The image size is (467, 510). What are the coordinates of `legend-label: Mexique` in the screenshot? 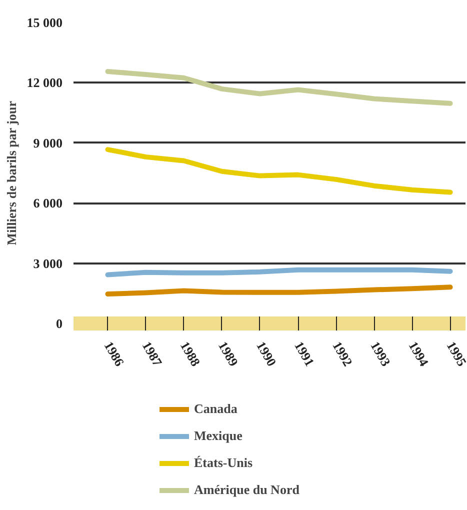 It's located at (218, 436).